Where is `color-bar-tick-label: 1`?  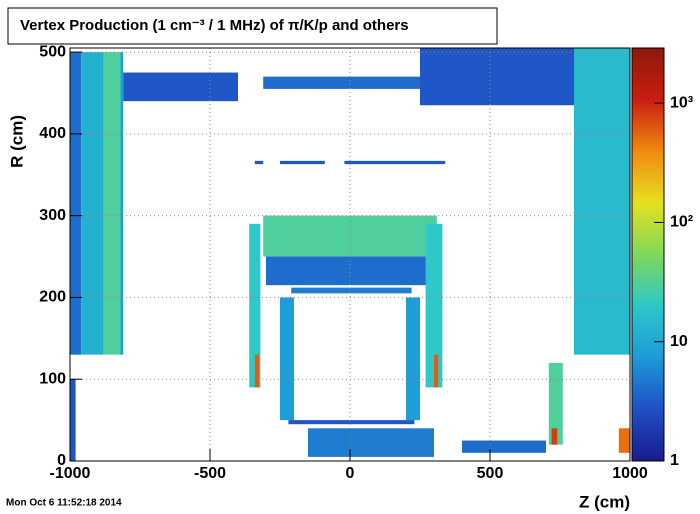 color-bar-tick-label: 1 is located at coordinates (674, 460).